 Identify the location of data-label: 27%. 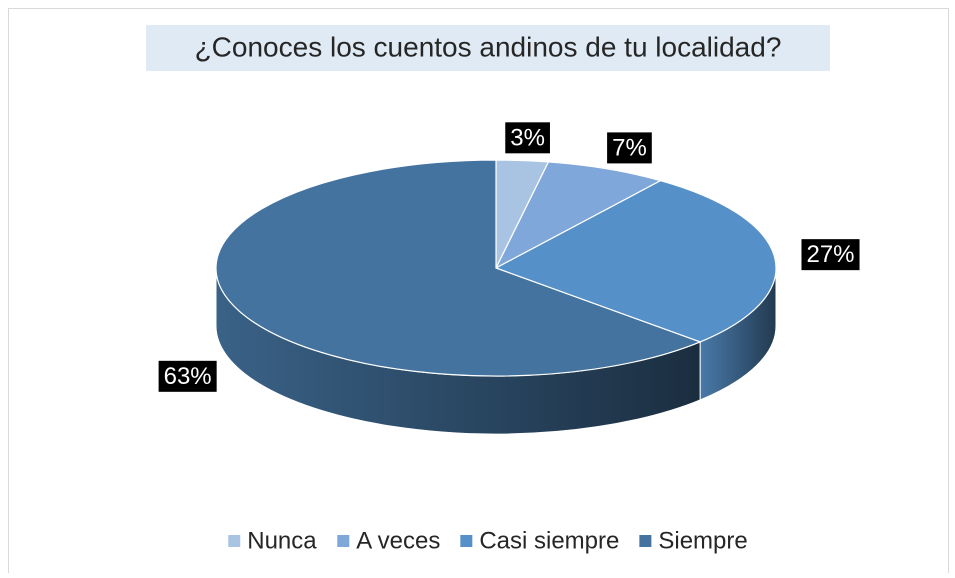
(830, 254).